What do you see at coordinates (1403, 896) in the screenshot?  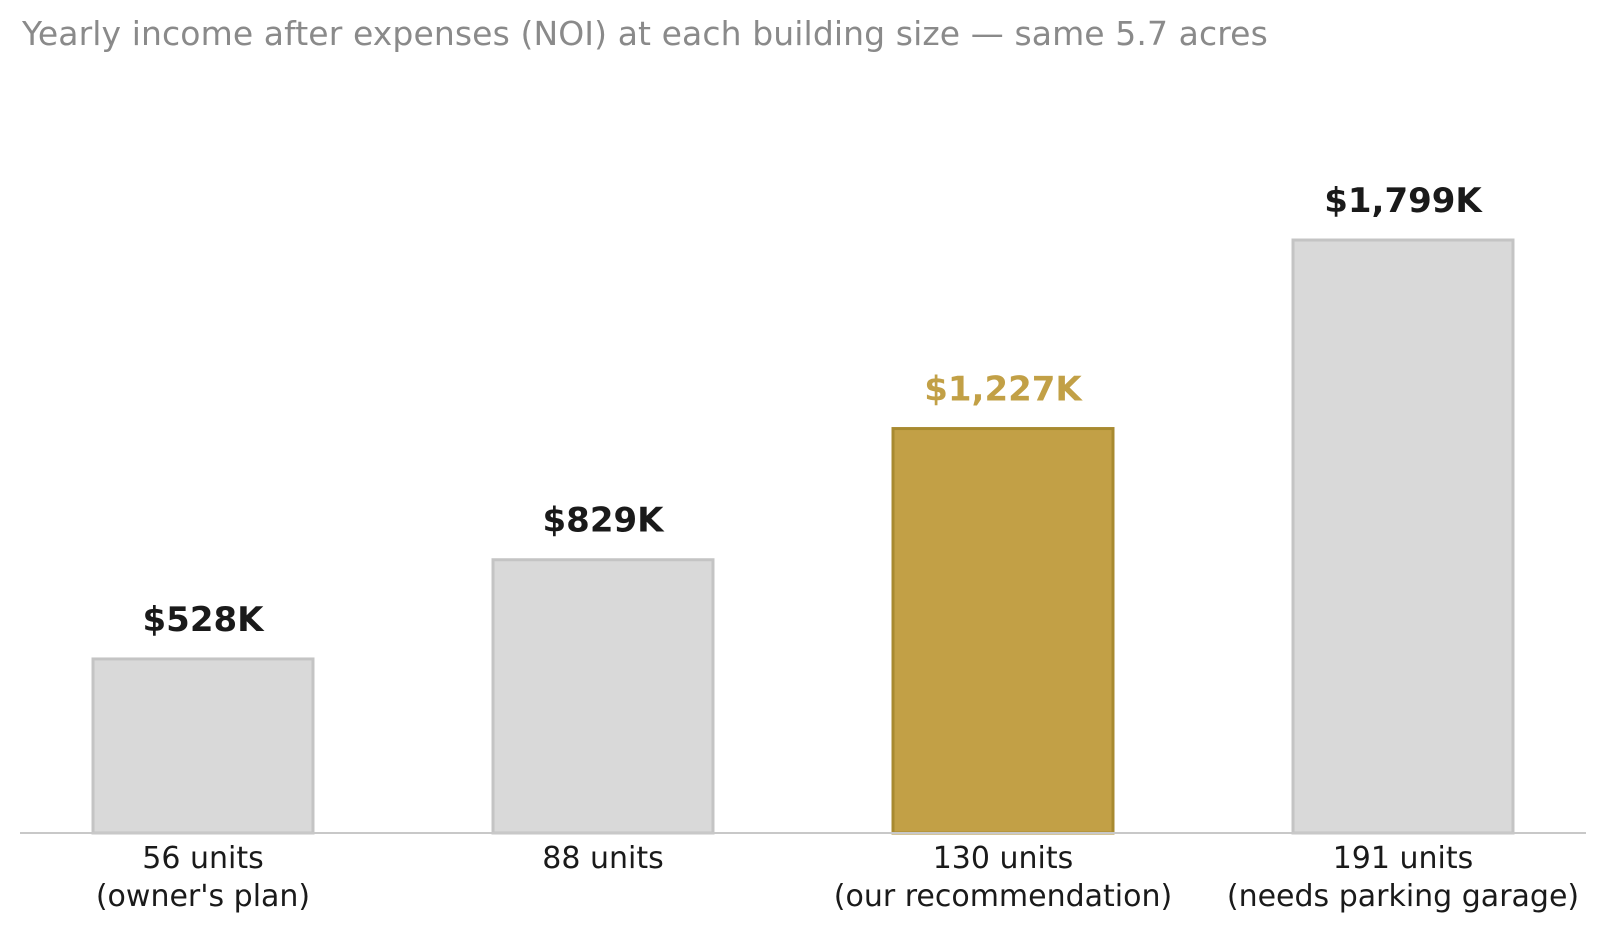 I see `category-label-3-line-1: (needs parking garage)` at bounding box center [1403, 896].